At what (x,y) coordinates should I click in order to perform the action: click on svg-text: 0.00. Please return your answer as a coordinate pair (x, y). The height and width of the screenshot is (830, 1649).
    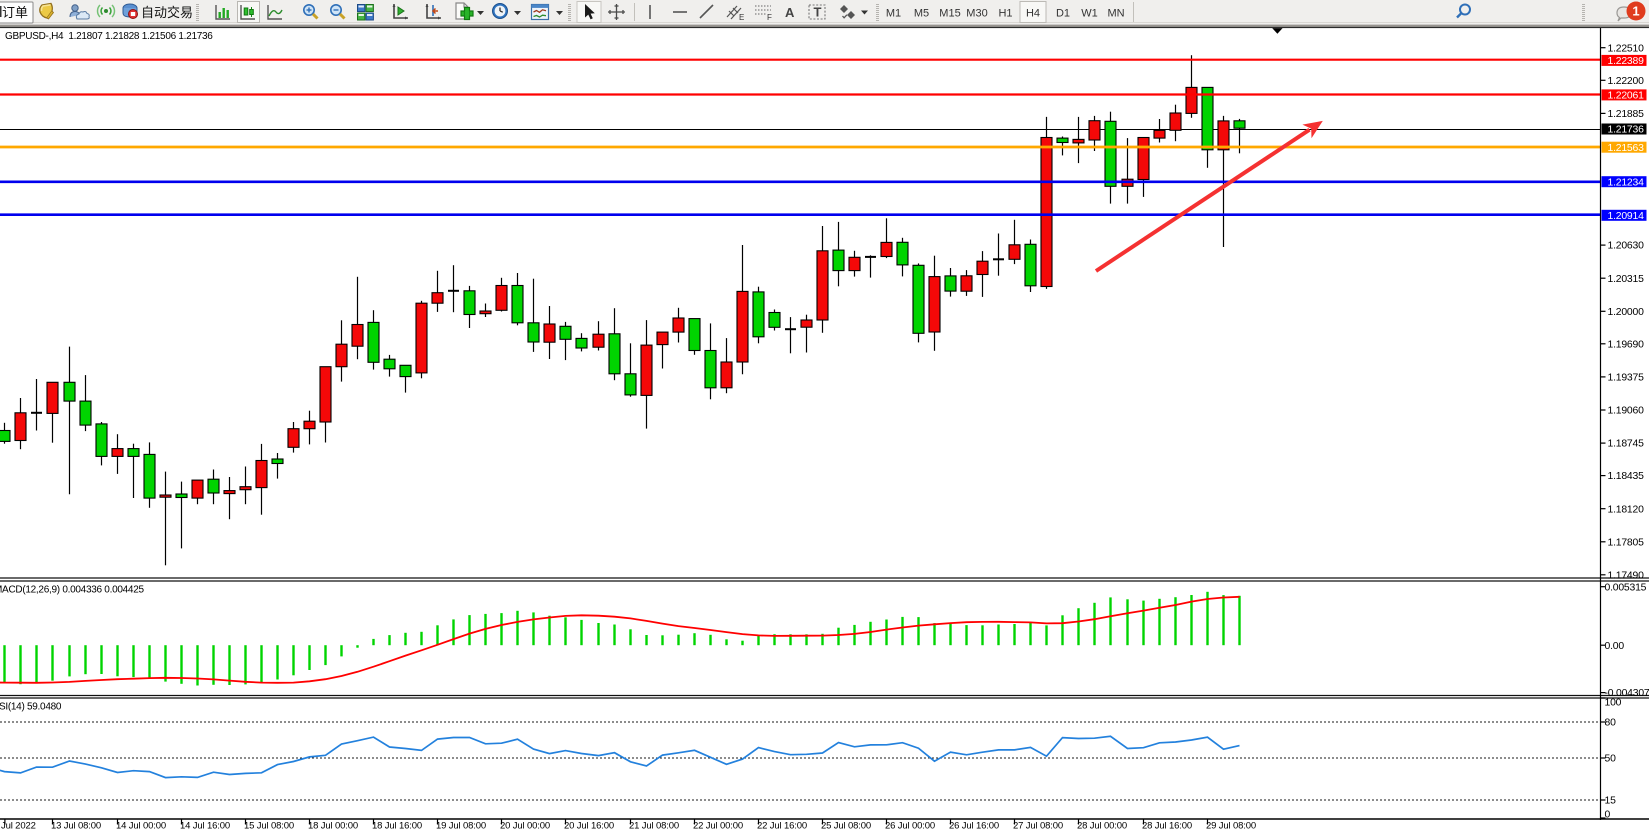
    Looking at the image, I should click on (1615, 646).